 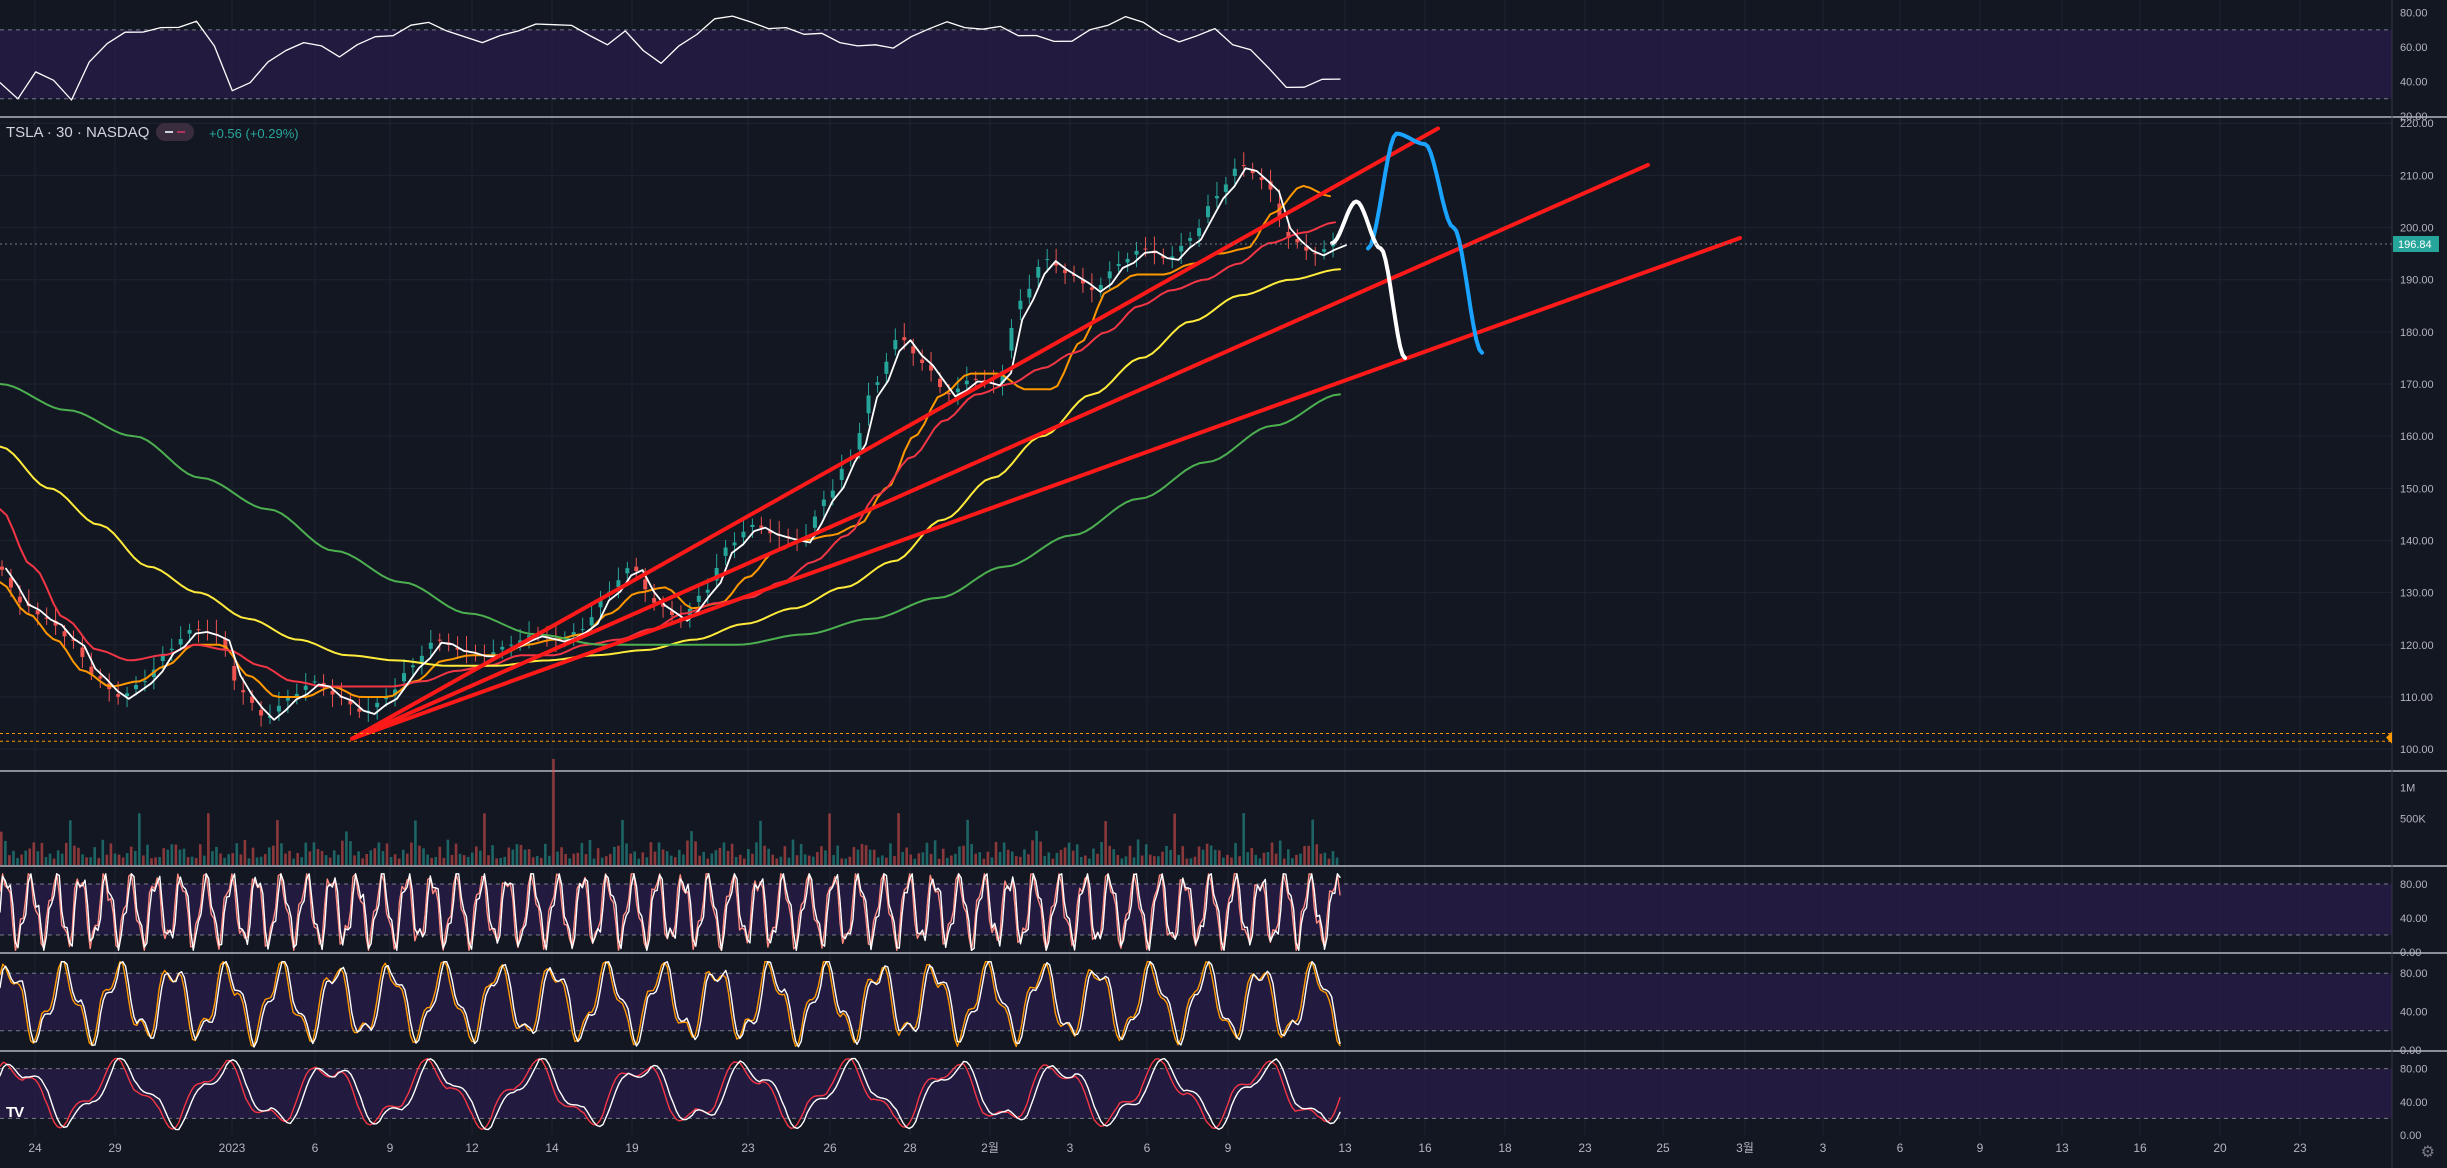 What do you see at coordinates (1823, 1148) in the screenshot?
I see `x-tick-label: 3` at bounding box center [1823, 1148].